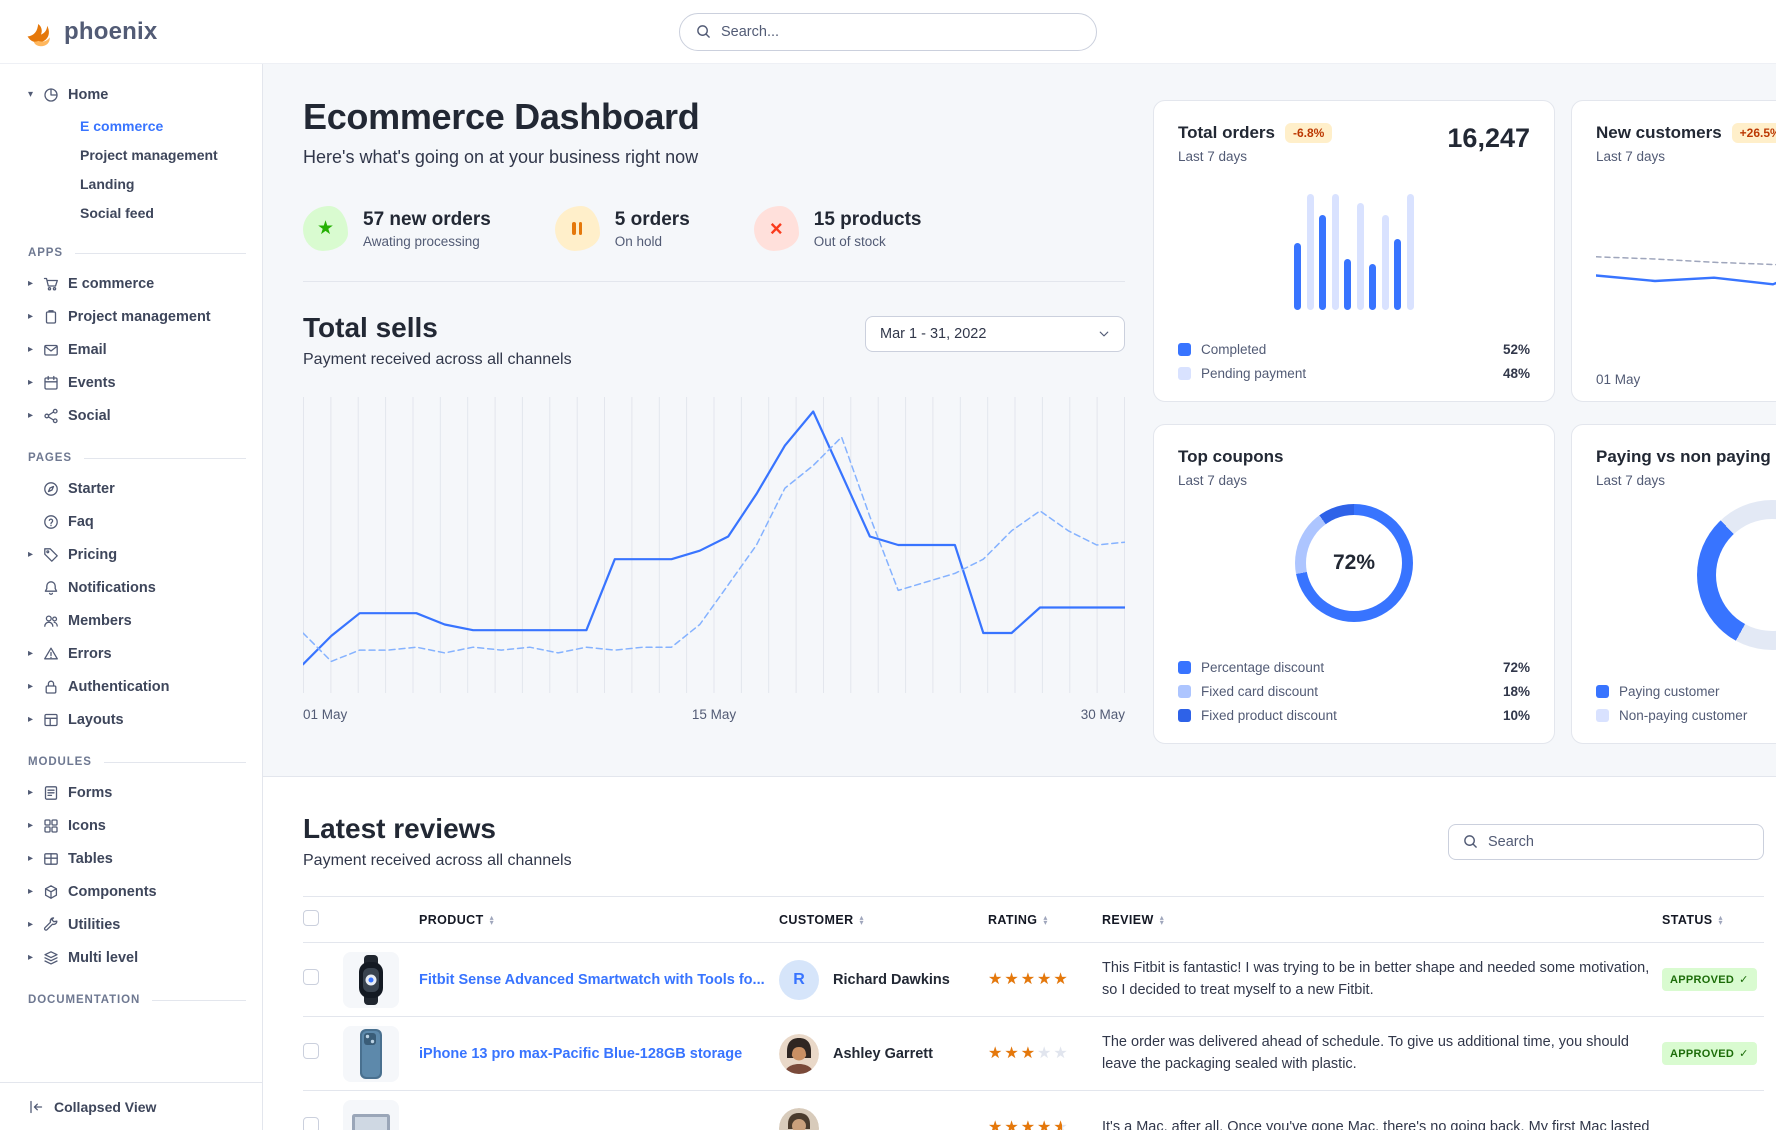 The width and height of the screenshot is (1776, 1130). Describe the element at coordinates (74, 924) in the screenshot. I see `sidebar-item-utilities: ▸ Utilities` at that location.